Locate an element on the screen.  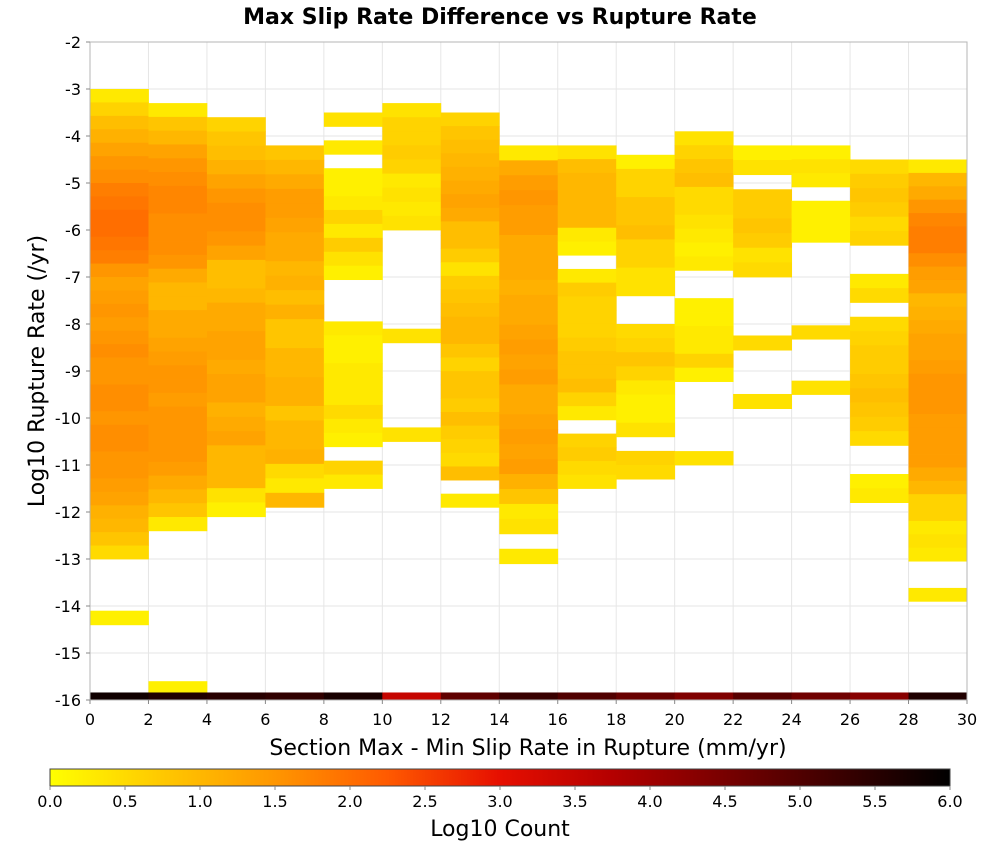
colorbar-tick-label: 2.0 is located at coordinates (349, 801).